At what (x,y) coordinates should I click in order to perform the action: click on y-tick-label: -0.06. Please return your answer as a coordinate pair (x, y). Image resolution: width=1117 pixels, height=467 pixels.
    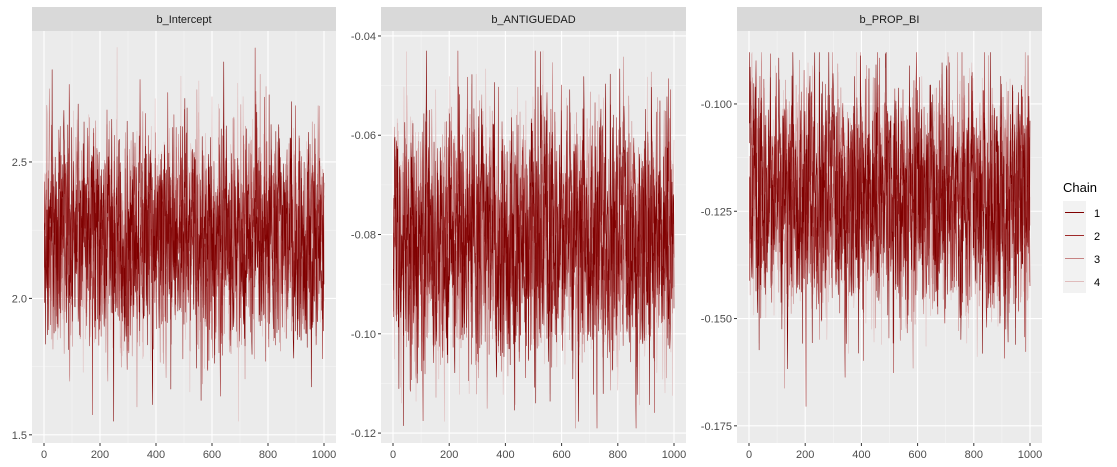
    Looking at the image, I should click on (363, 136).